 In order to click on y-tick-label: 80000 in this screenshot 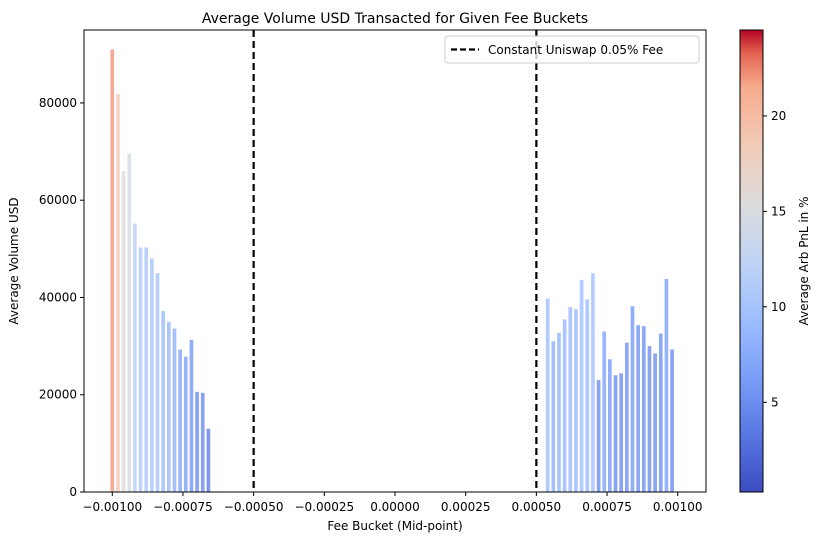, I will do `click(58, 103)`.